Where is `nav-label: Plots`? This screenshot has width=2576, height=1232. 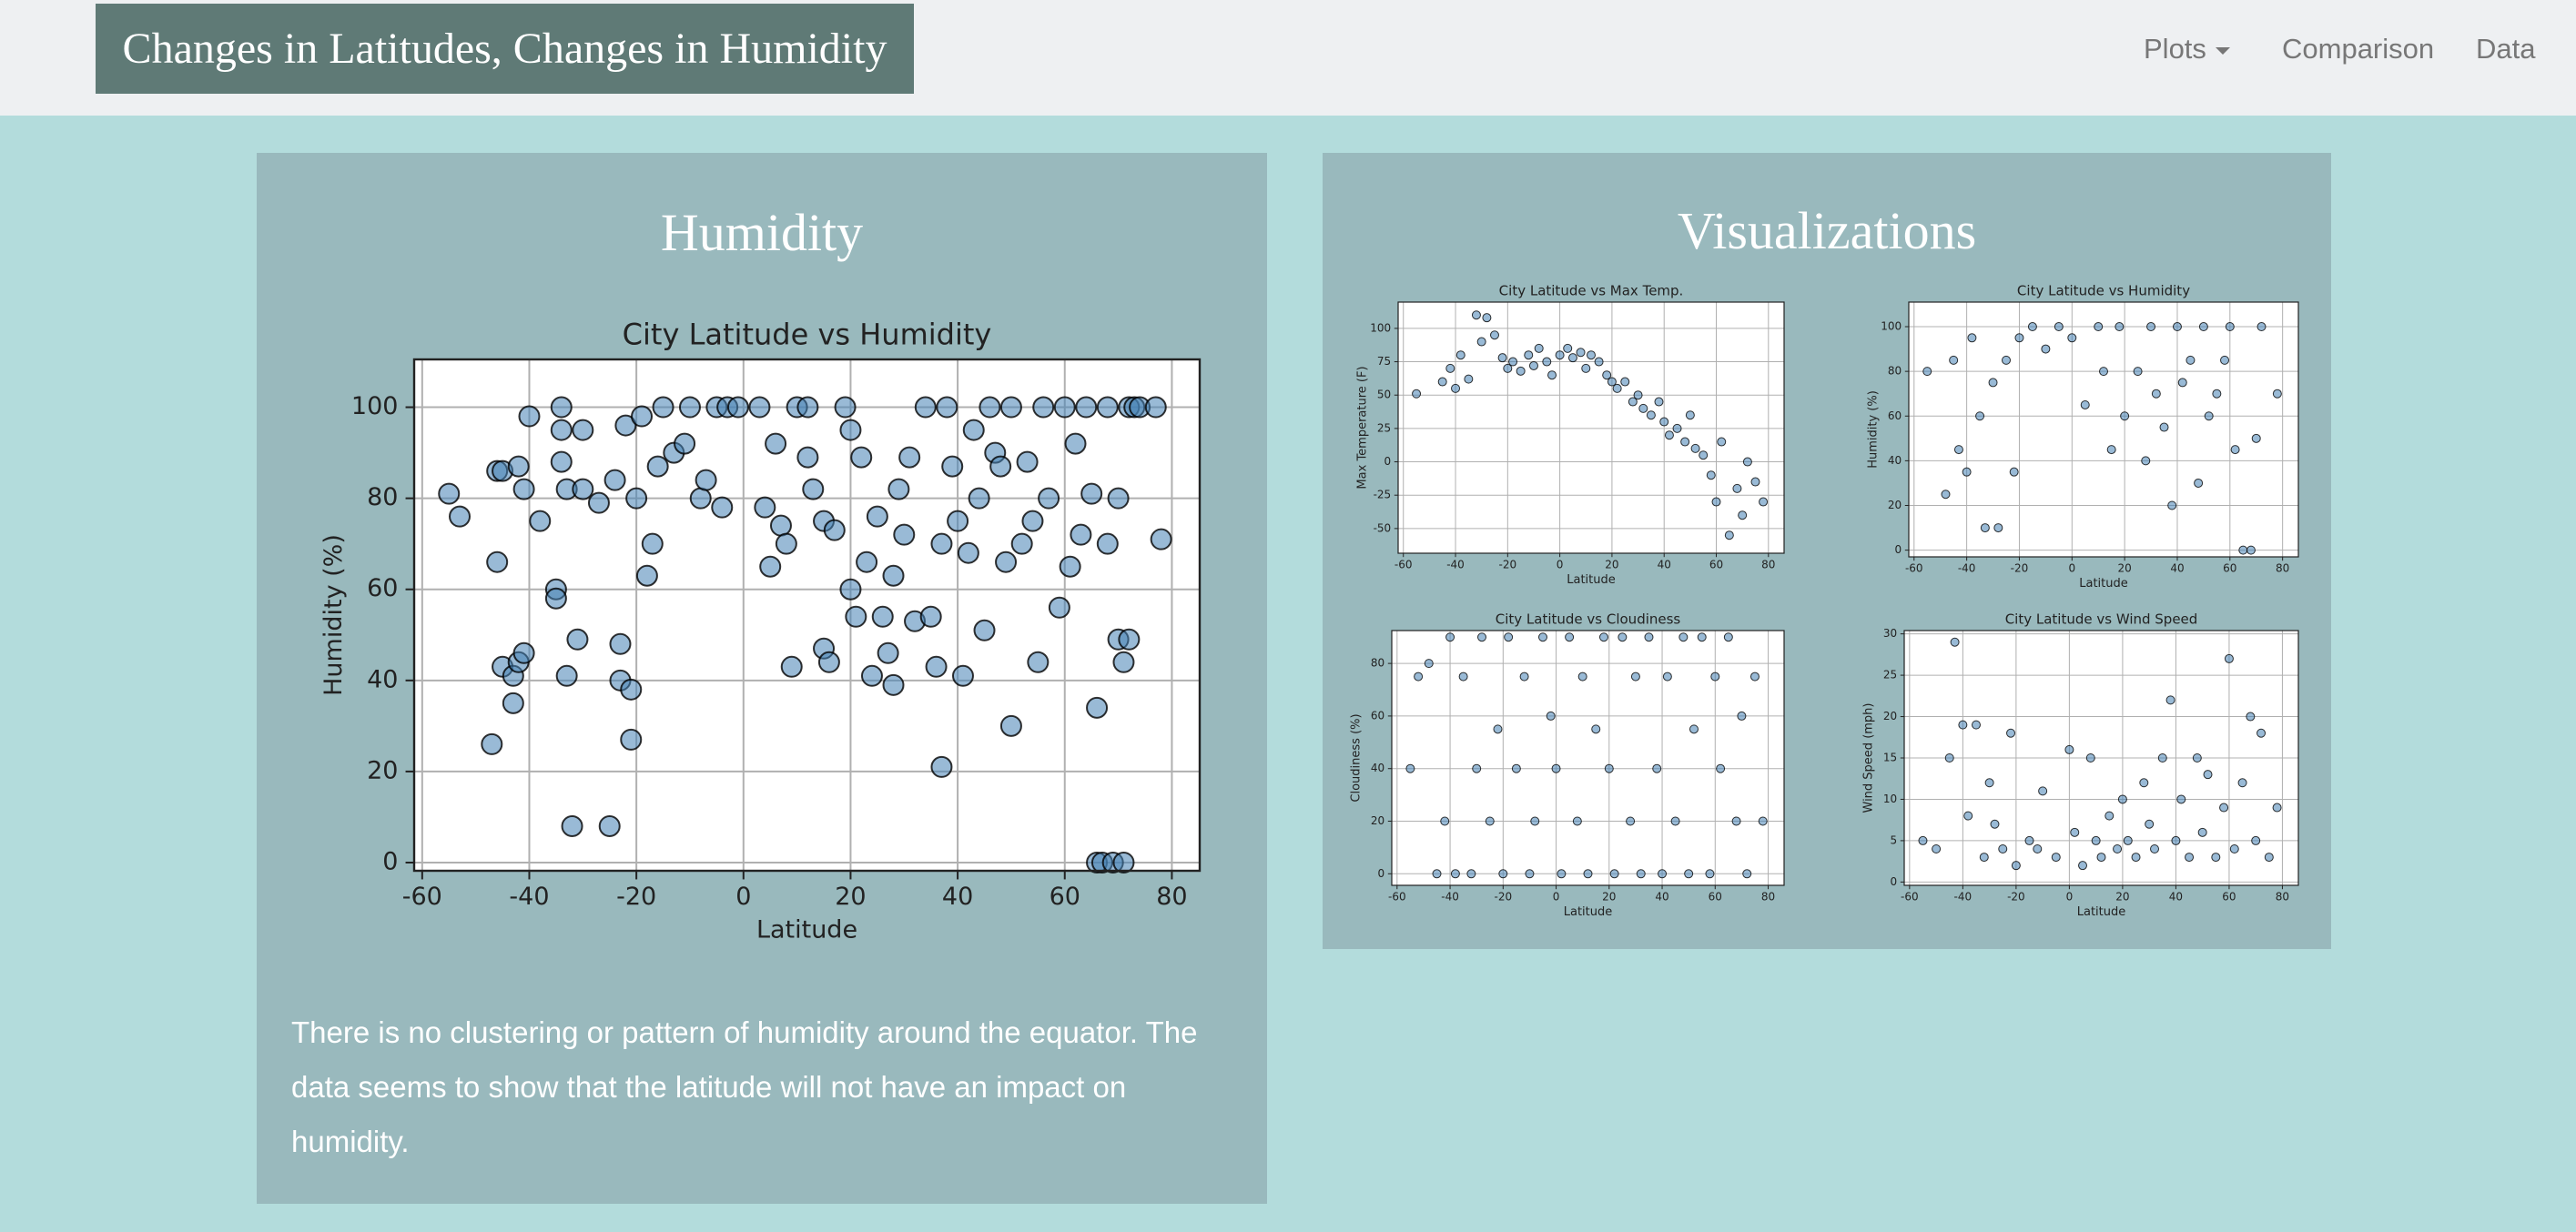
nav-label: Plots is located at coordinates (2175, 49).